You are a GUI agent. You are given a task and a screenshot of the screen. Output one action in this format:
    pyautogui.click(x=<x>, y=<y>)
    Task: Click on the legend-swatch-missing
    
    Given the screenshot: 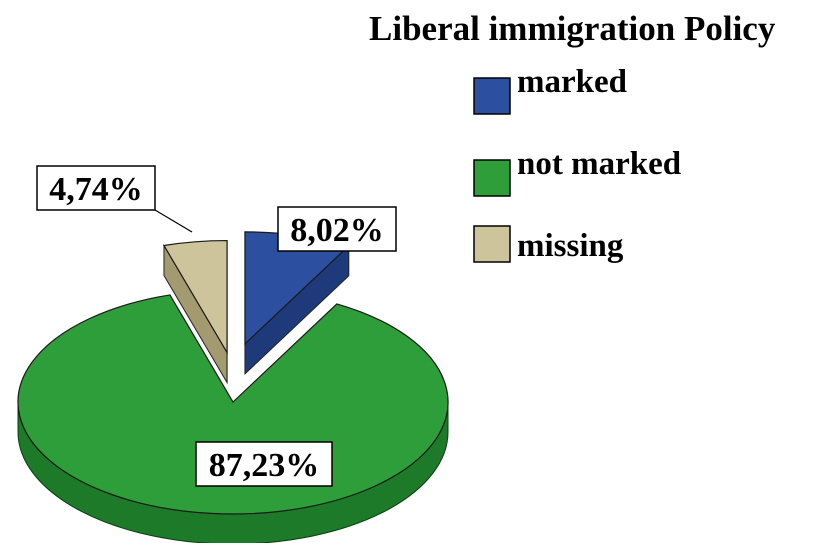 What is the action you would take?
    pyautogui.click(x=492, y=244)
    